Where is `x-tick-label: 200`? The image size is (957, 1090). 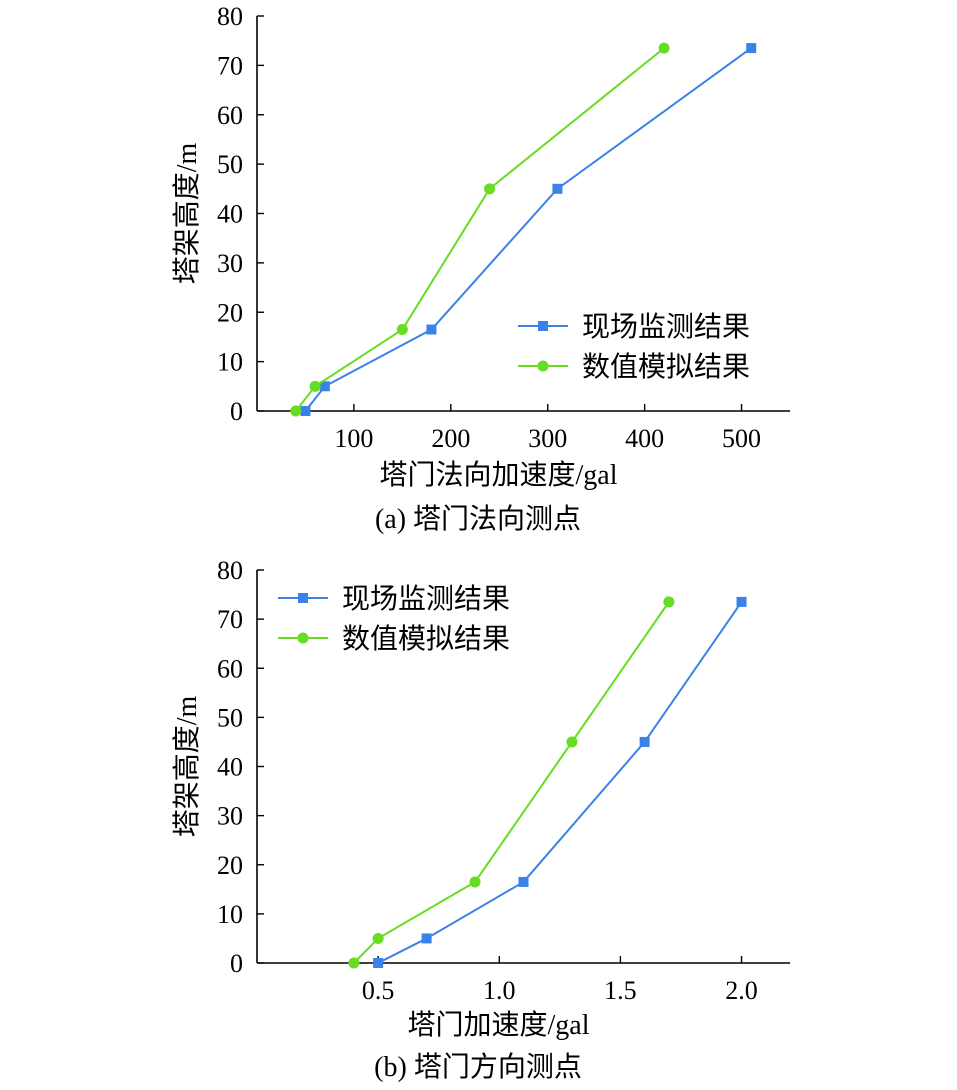 x-tick-label: 200 is located at coordinates (450, 438).